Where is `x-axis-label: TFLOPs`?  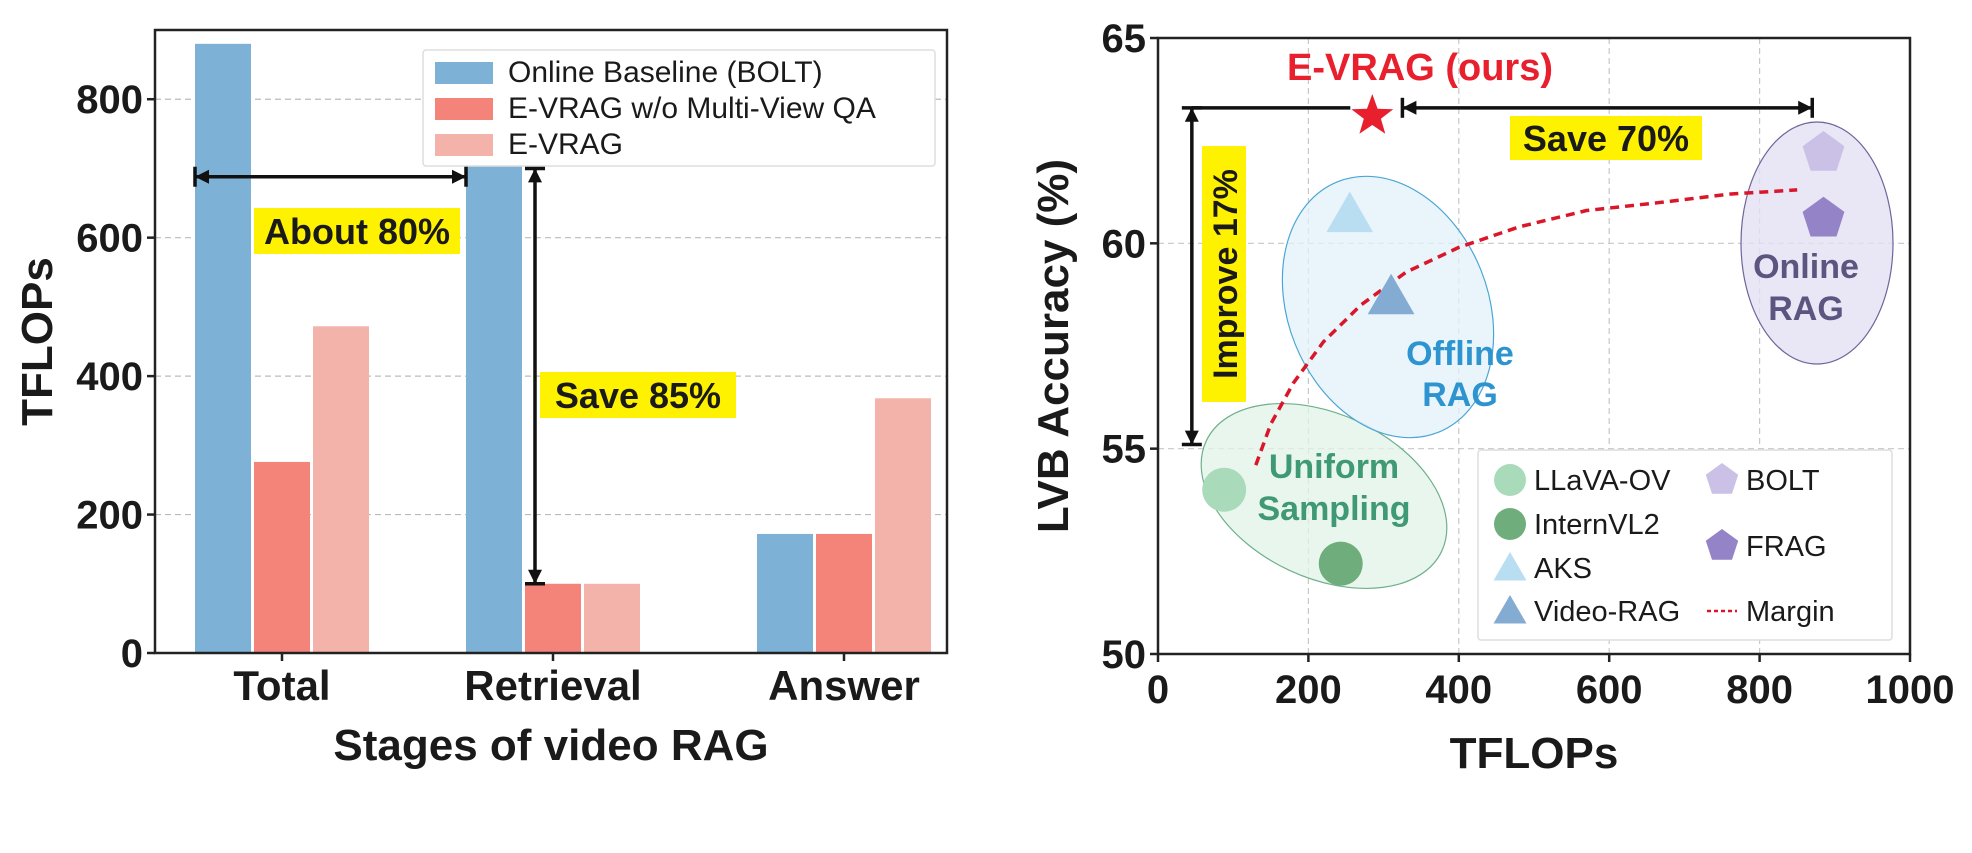 x-axis-label: TFLOPs is located at coordinates (1534, 753).